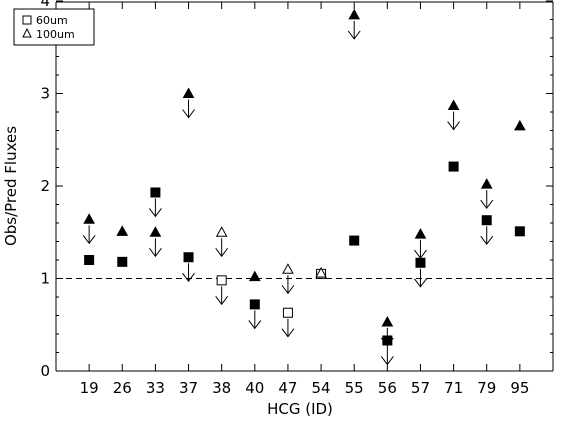 The width and height of the screenshot is (567, 421). What do you see at coordinates (52, 20) in the screenshot?
I see `legend-label-60um: 60um` at bounding box center [52, 20].